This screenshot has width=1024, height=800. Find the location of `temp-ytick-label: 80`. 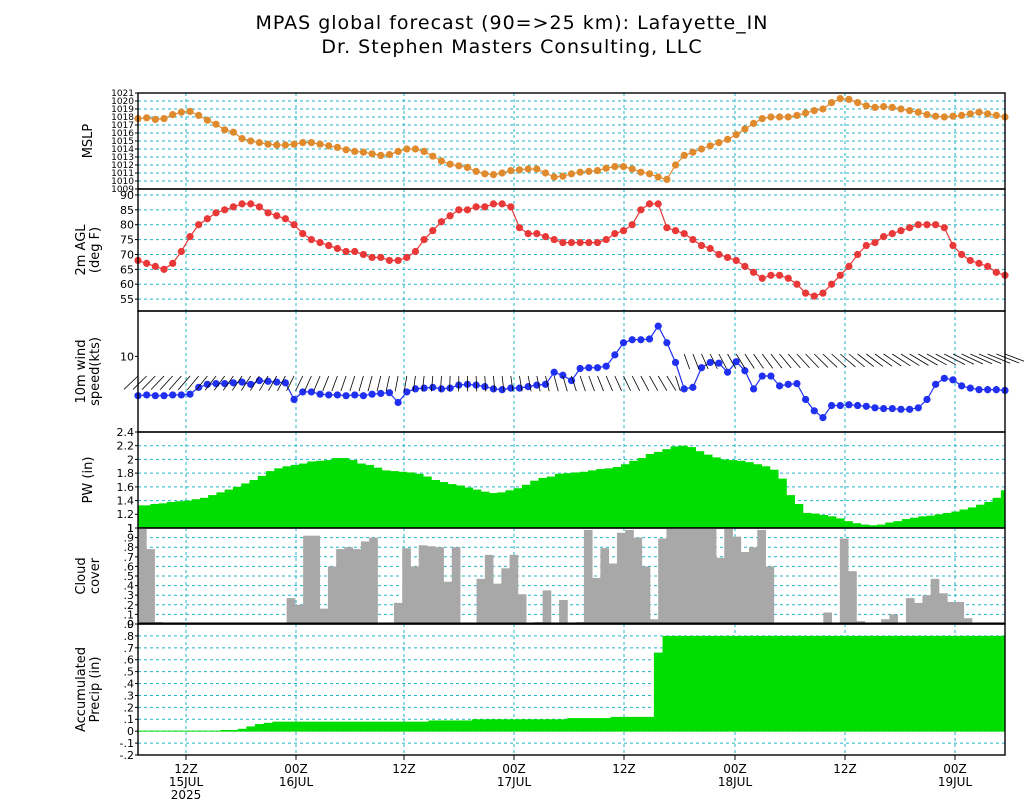

temp-ytick-label: 80 is located at coordinates (127, 225).